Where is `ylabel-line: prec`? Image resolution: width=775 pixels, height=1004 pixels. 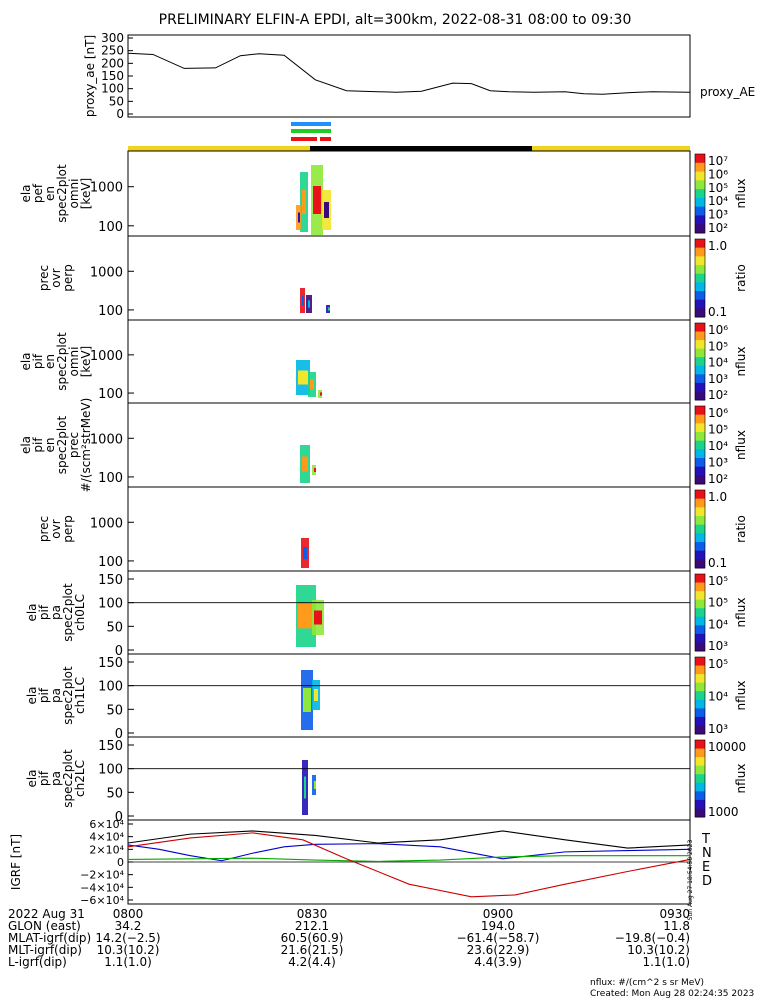
ylabel-line: prec is located at coordinates (44, 529).